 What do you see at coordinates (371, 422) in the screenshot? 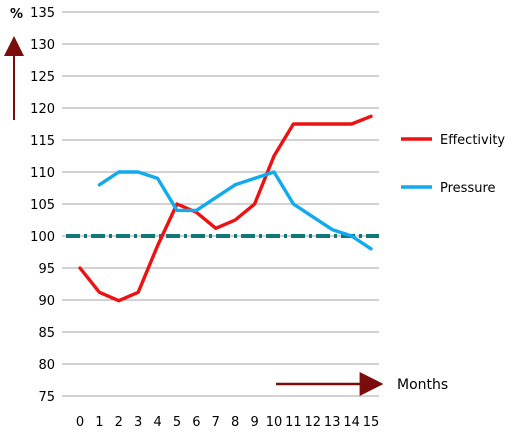
I see `x-tick-label: 15` at bounding box center [371, 422].